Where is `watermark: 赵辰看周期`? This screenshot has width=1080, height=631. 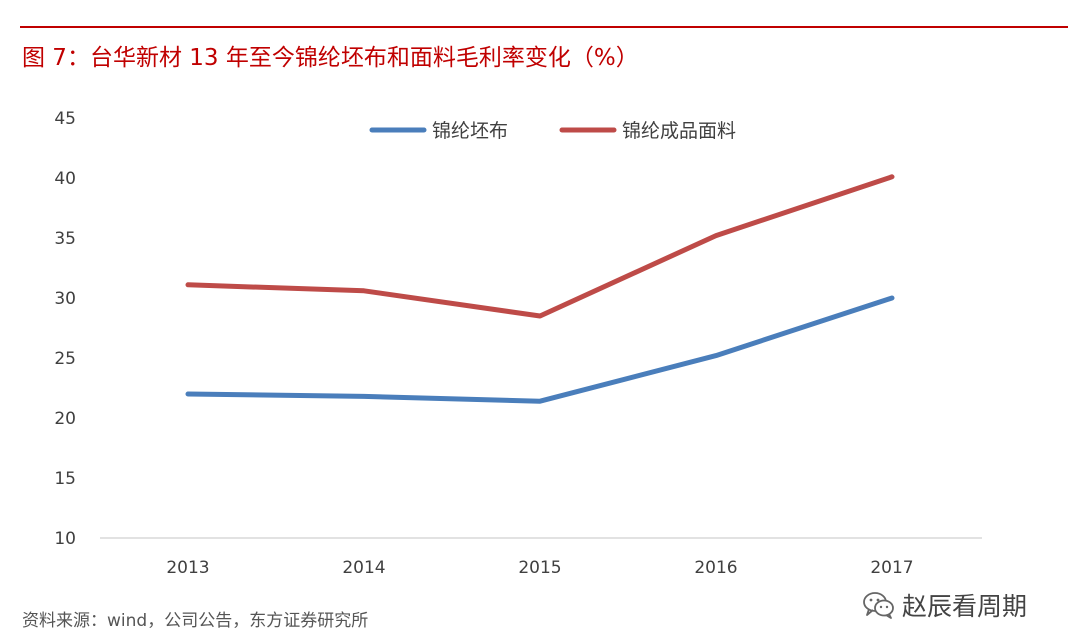
watermark: 赵辰看周期 is located at coordinates (944, 605).